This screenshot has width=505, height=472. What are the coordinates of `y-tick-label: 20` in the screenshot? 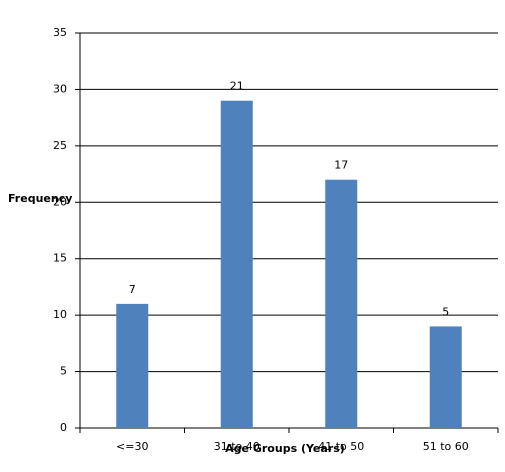 It's located at (60, 201).